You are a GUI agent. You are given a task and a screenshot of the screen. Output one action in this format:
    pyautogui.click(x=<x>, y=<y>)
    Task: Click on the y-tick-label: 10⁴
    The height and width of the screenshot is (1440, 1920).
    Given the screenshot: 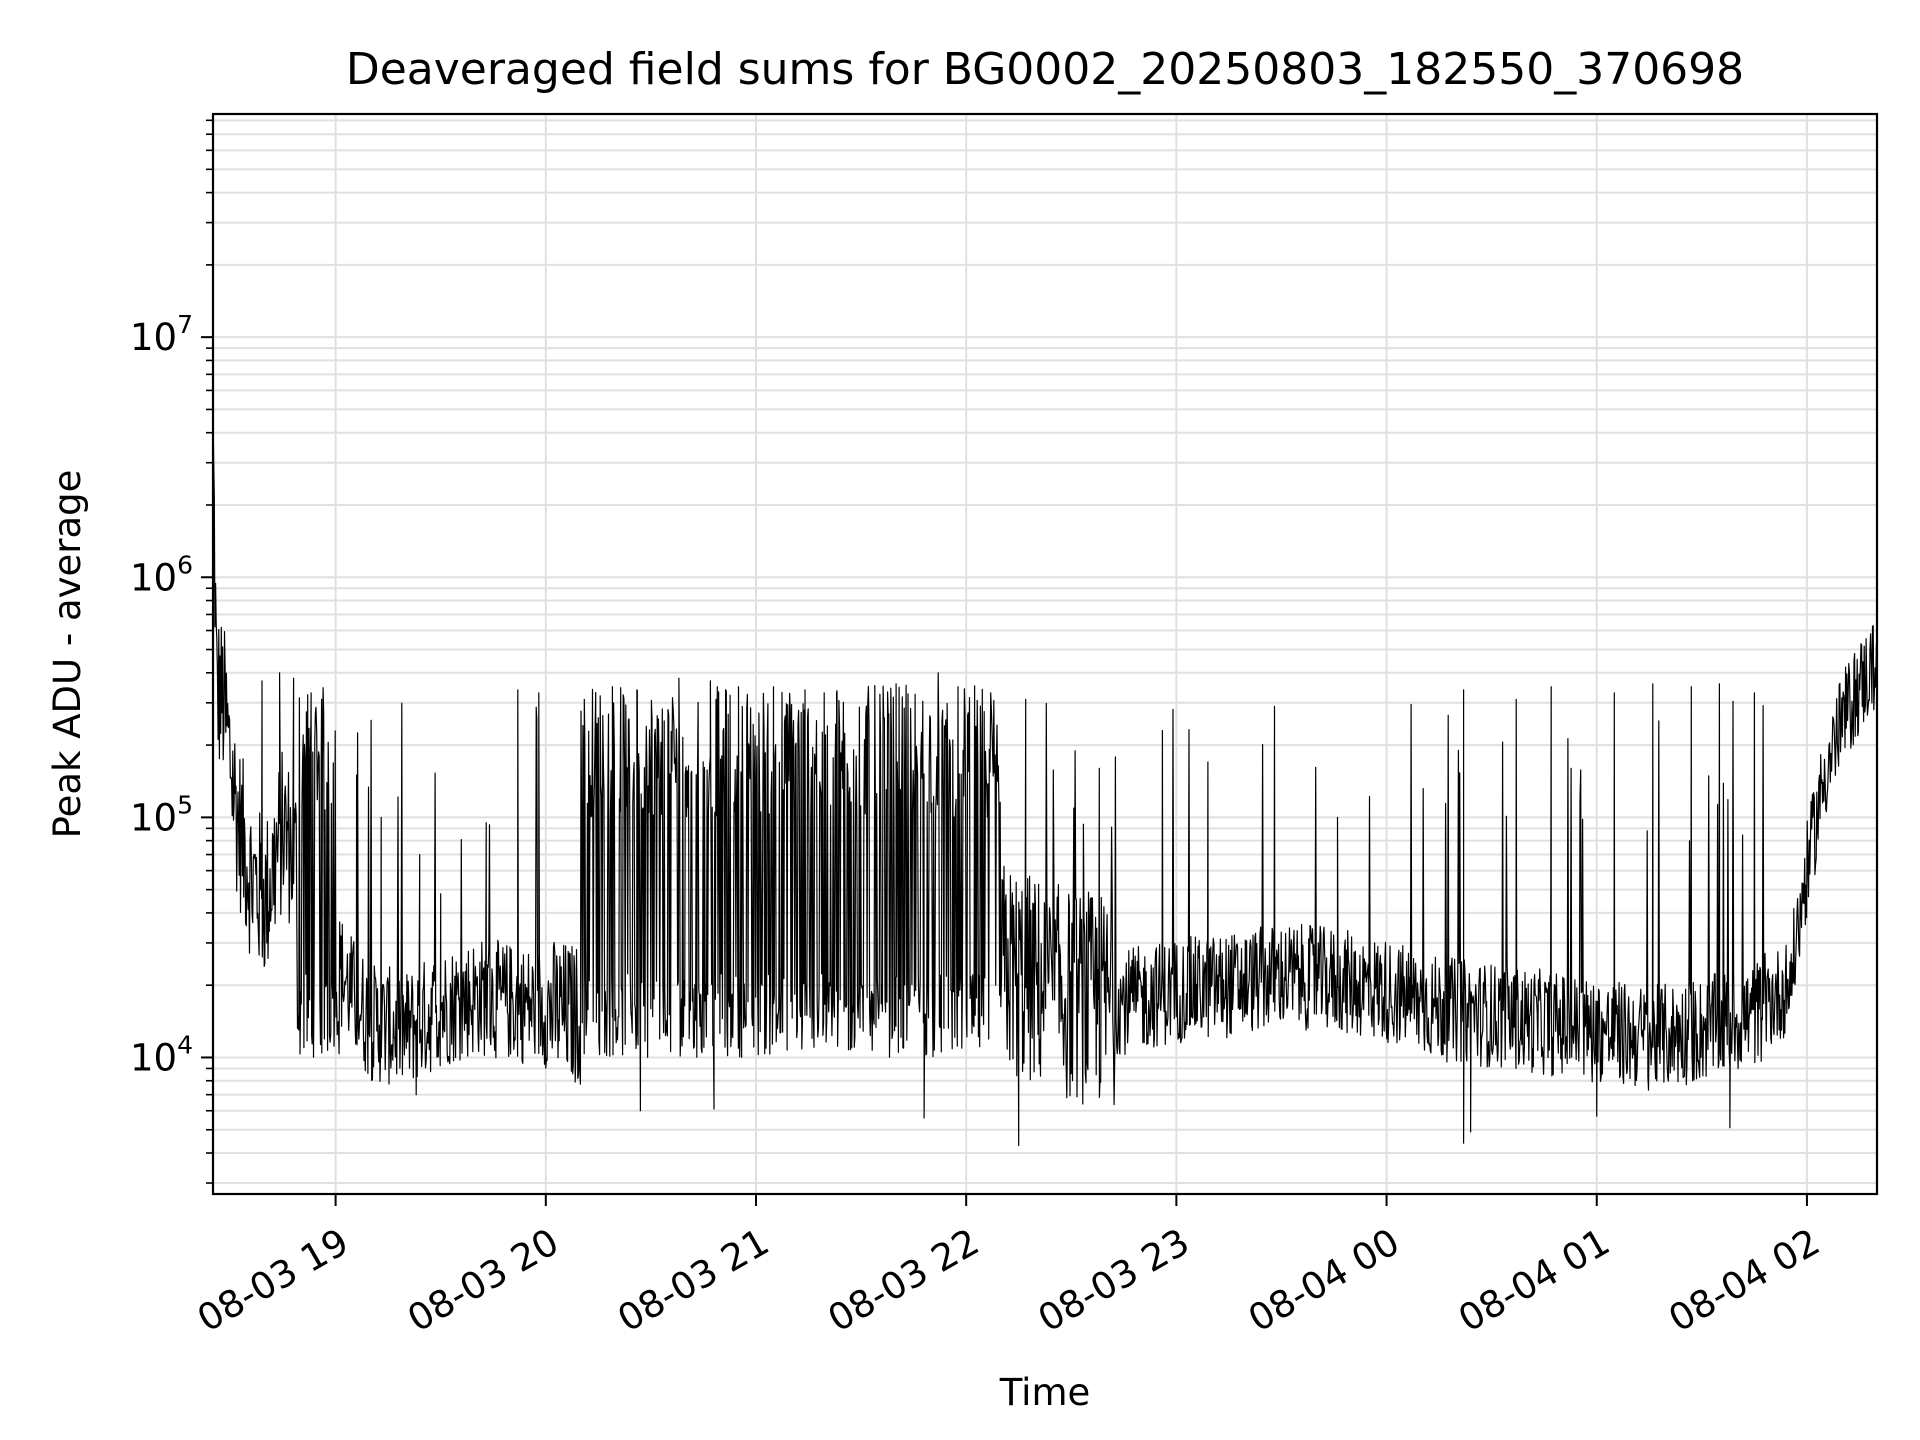 What is the action you would take?
    pyautogui.click(x=161, y=1054)
    